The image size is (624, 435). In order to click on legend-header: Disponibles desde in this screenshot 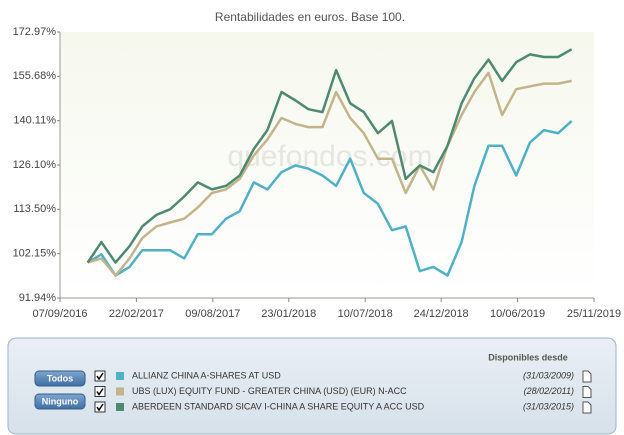, I will do `click(528, 357)`.